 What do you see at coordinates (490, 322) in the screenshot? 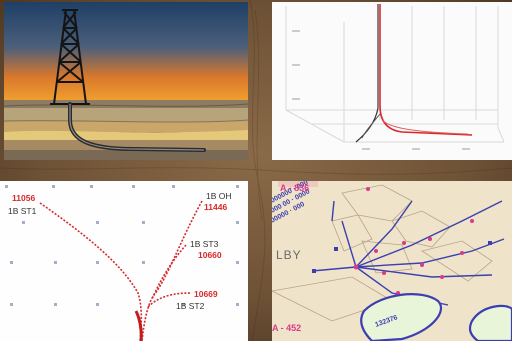
I see `map-pond-right` at bounding box center [490, 322].